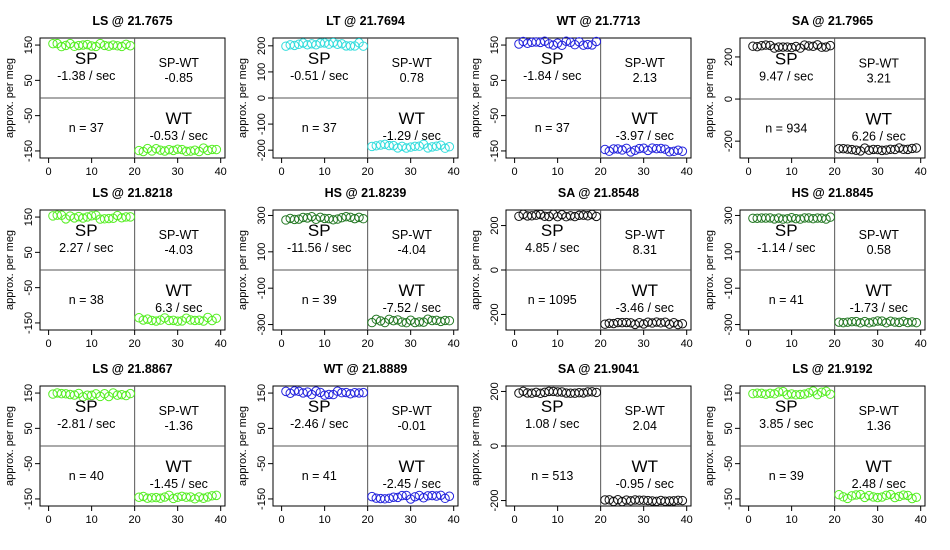  What do you see at coordinates (645, 78) in the screenshot?
I see `diff-value: 2.13` at bounding box center [645, 78].